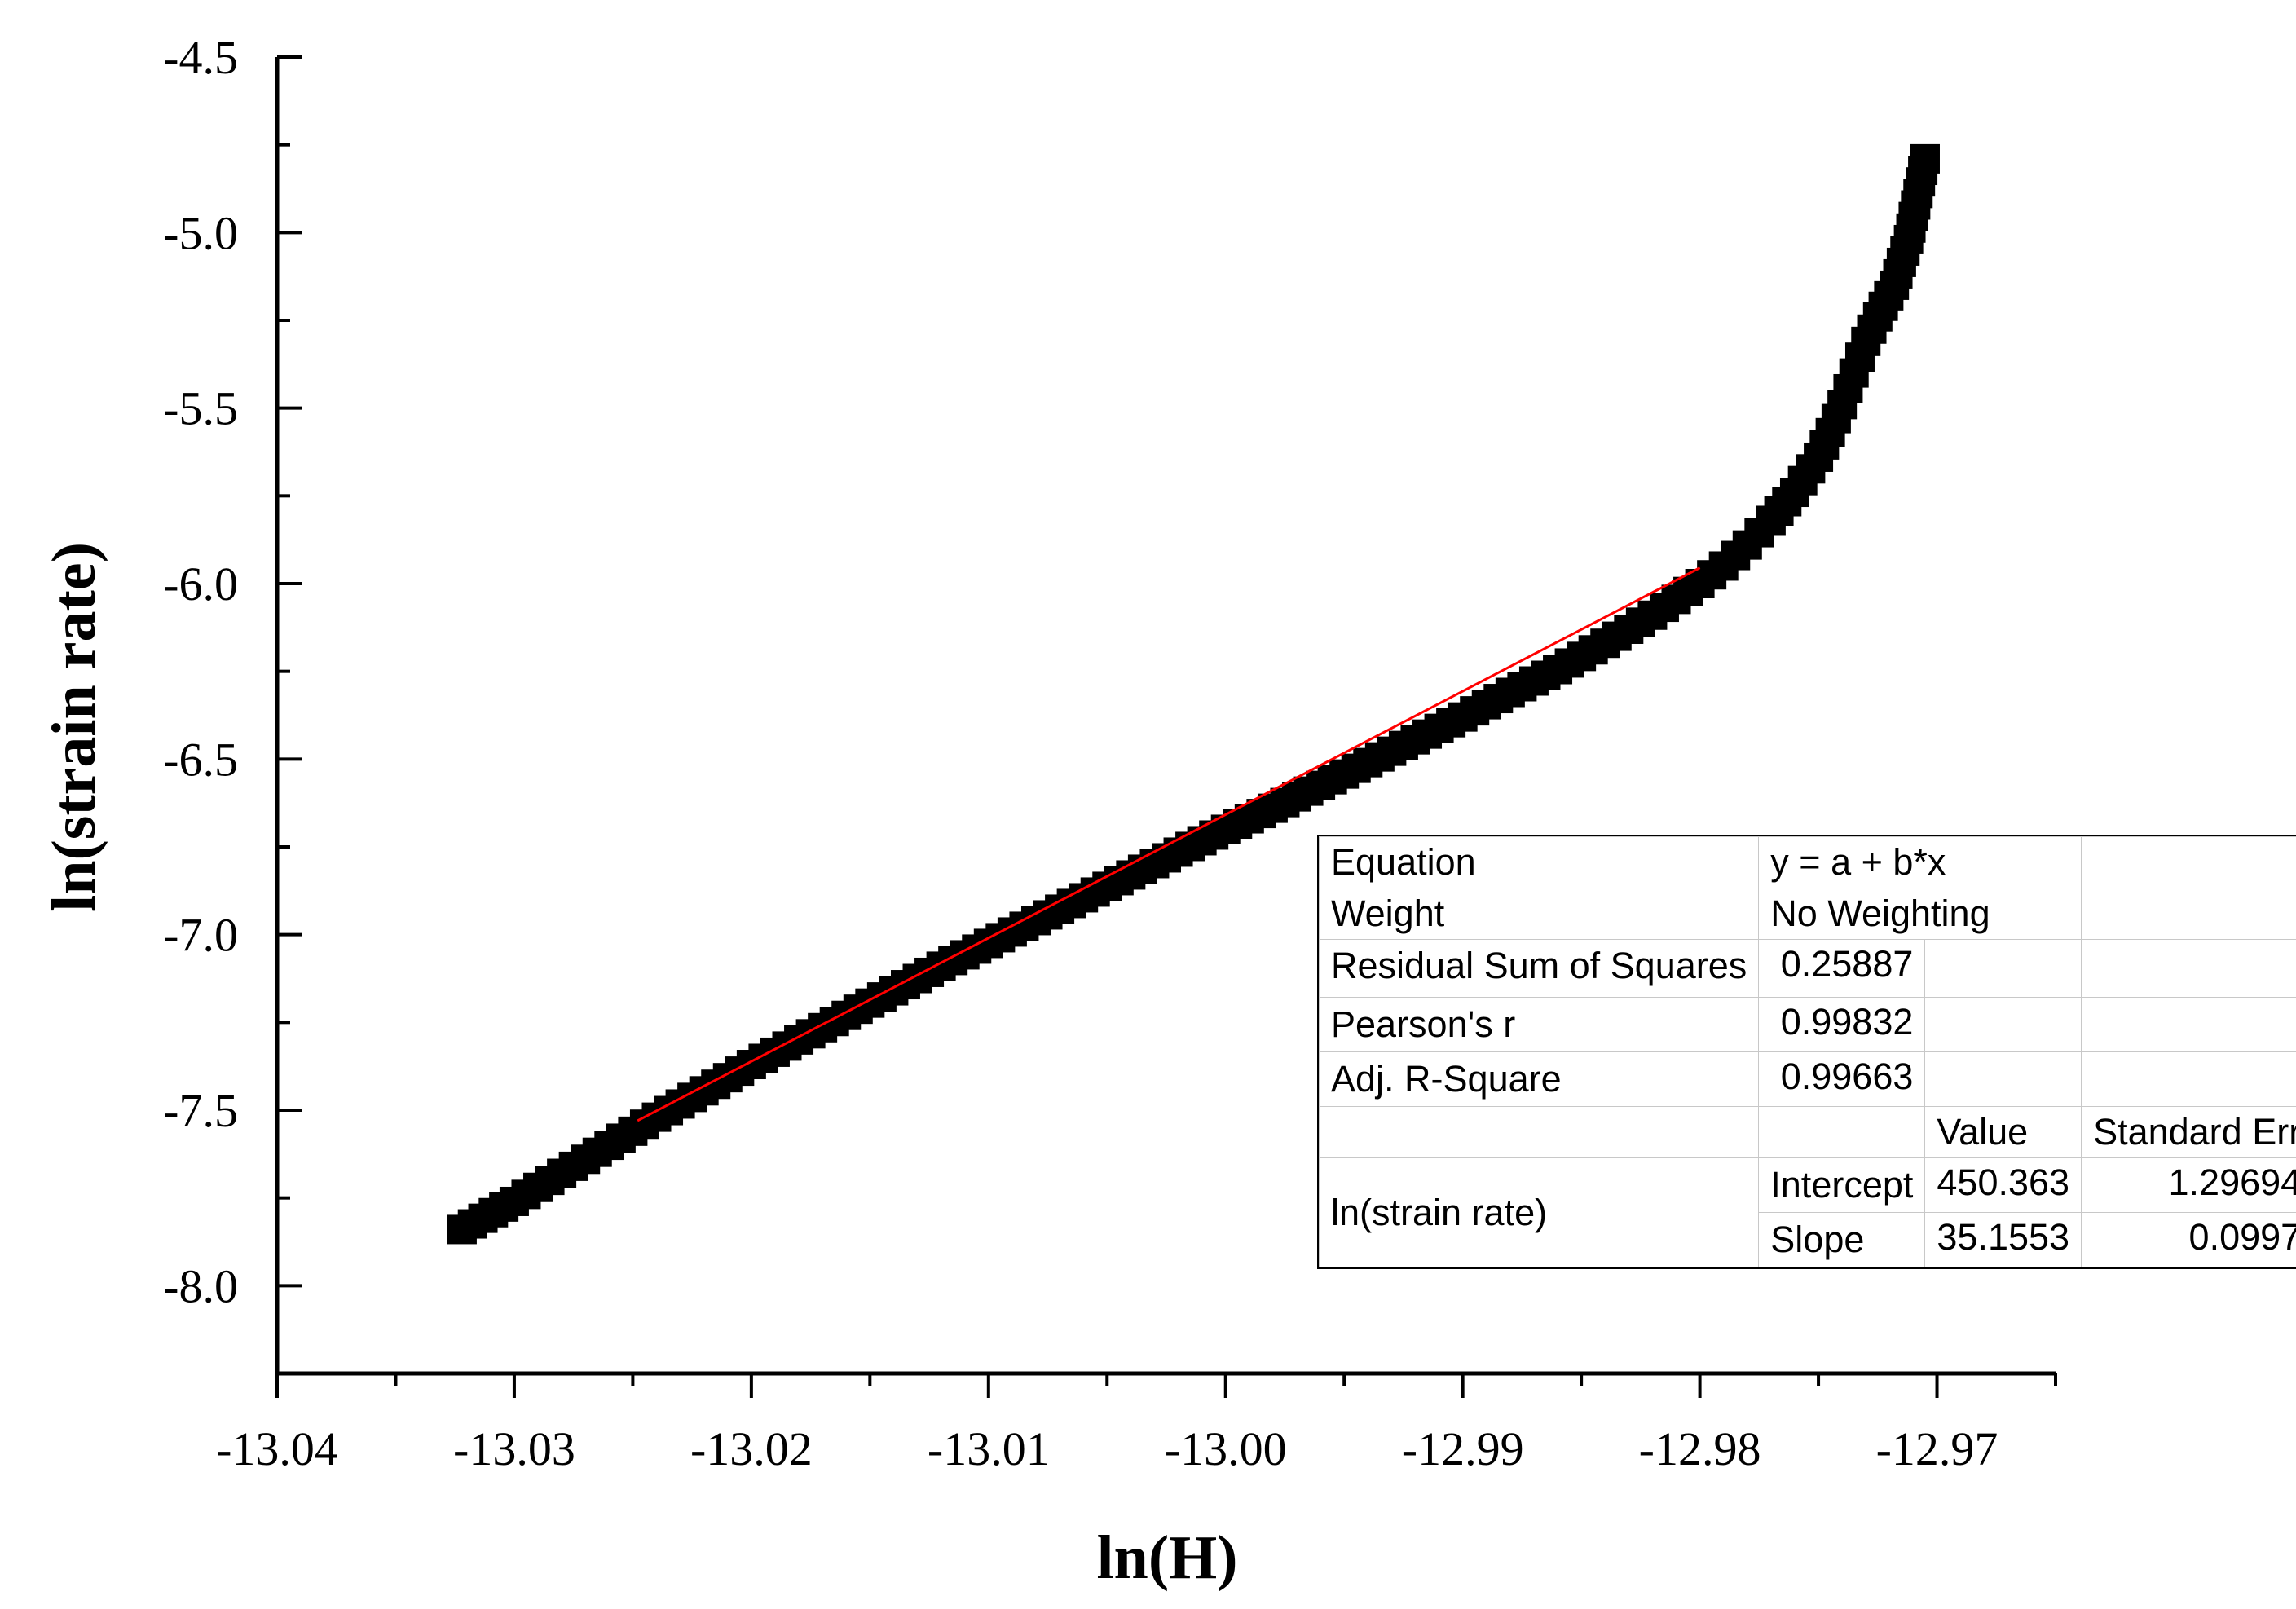 Image resolution: width=2296 pixels, height=1609 pixels. Describe the element at coordinates (1920, 914) in the screenshot. I see `weight-value: No Weighting` at that location.